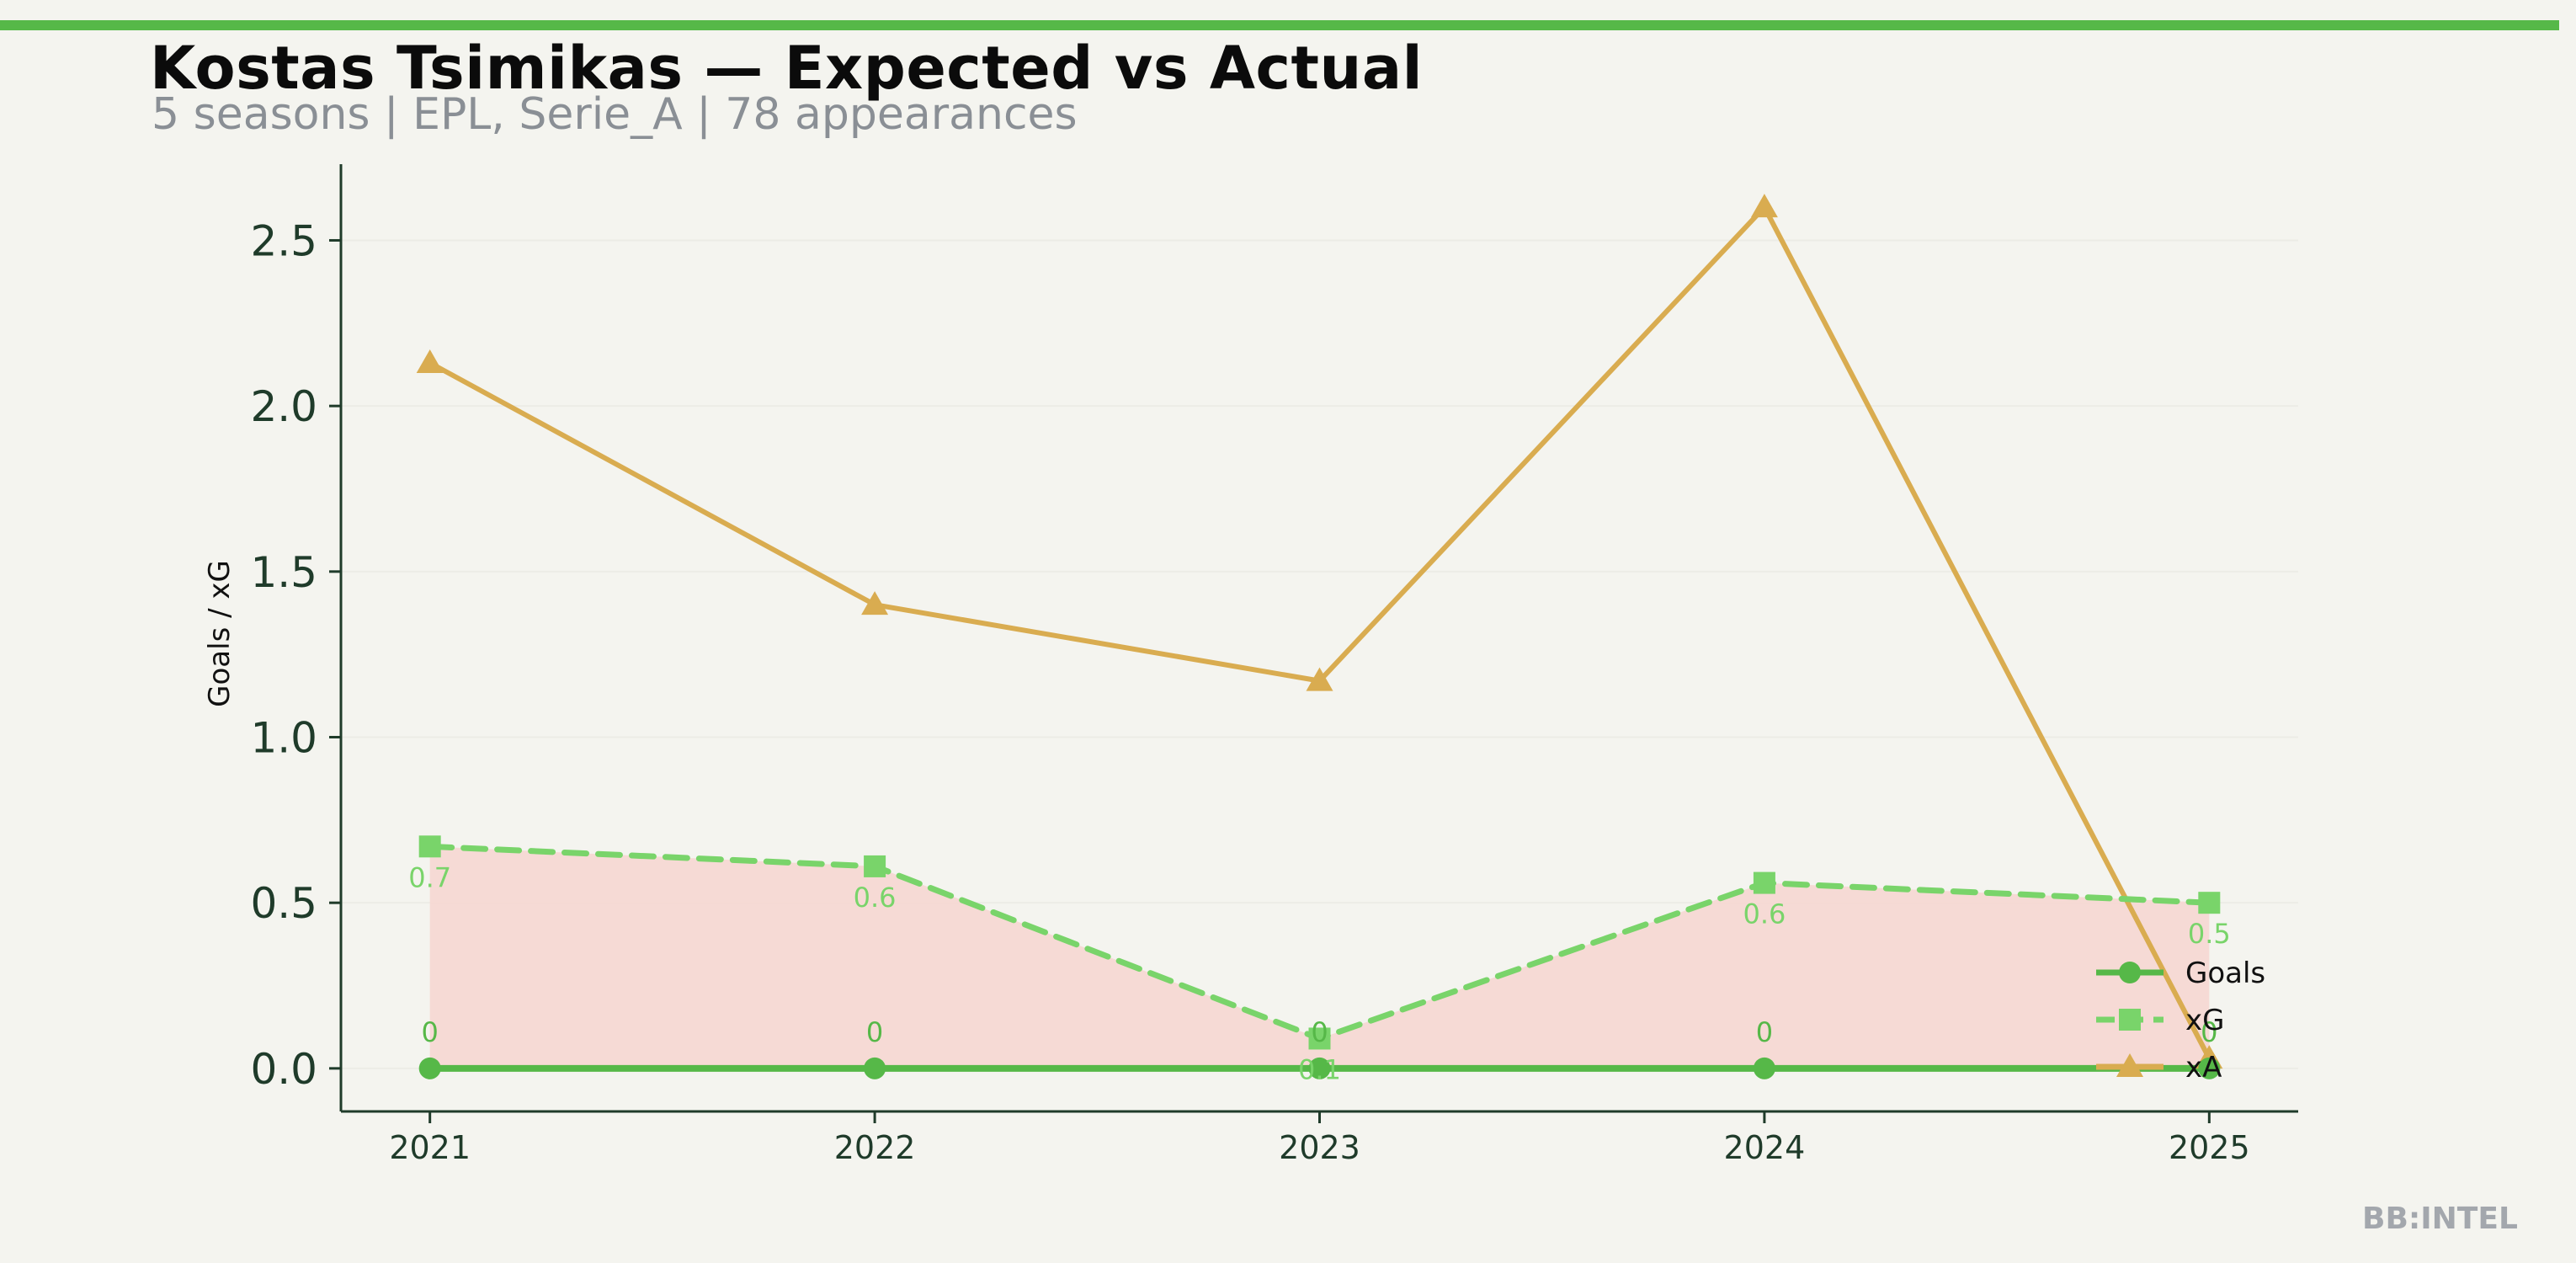 The image size is (2576, 1263). I want to click on y-tick-label: 0.0, so click(284, 1069).